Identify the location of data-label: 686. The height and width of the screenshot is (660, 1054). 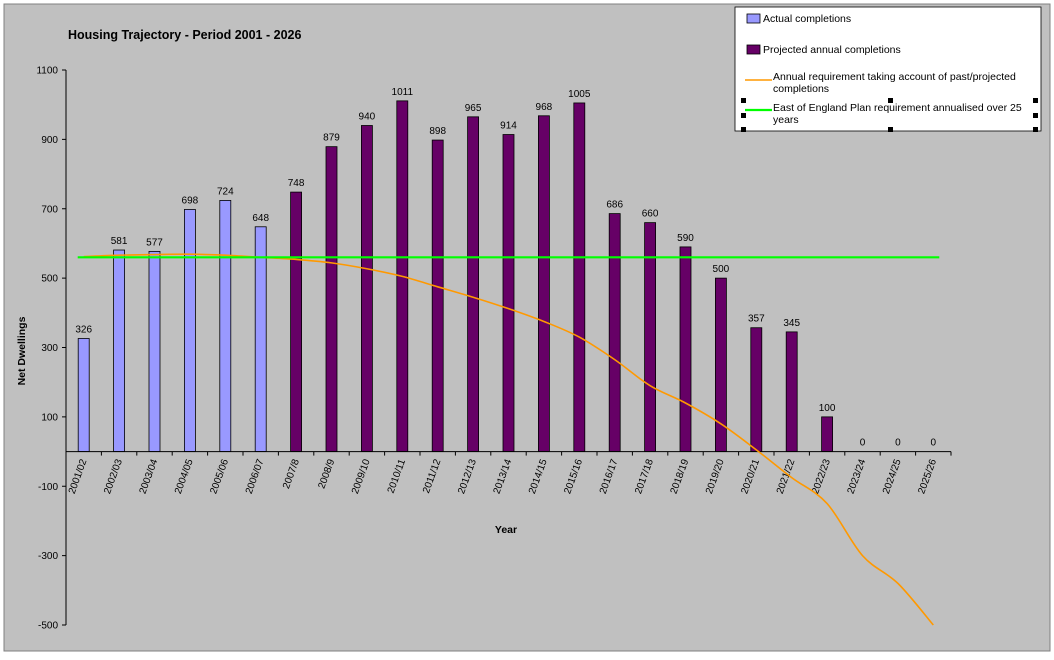
(614, 205).